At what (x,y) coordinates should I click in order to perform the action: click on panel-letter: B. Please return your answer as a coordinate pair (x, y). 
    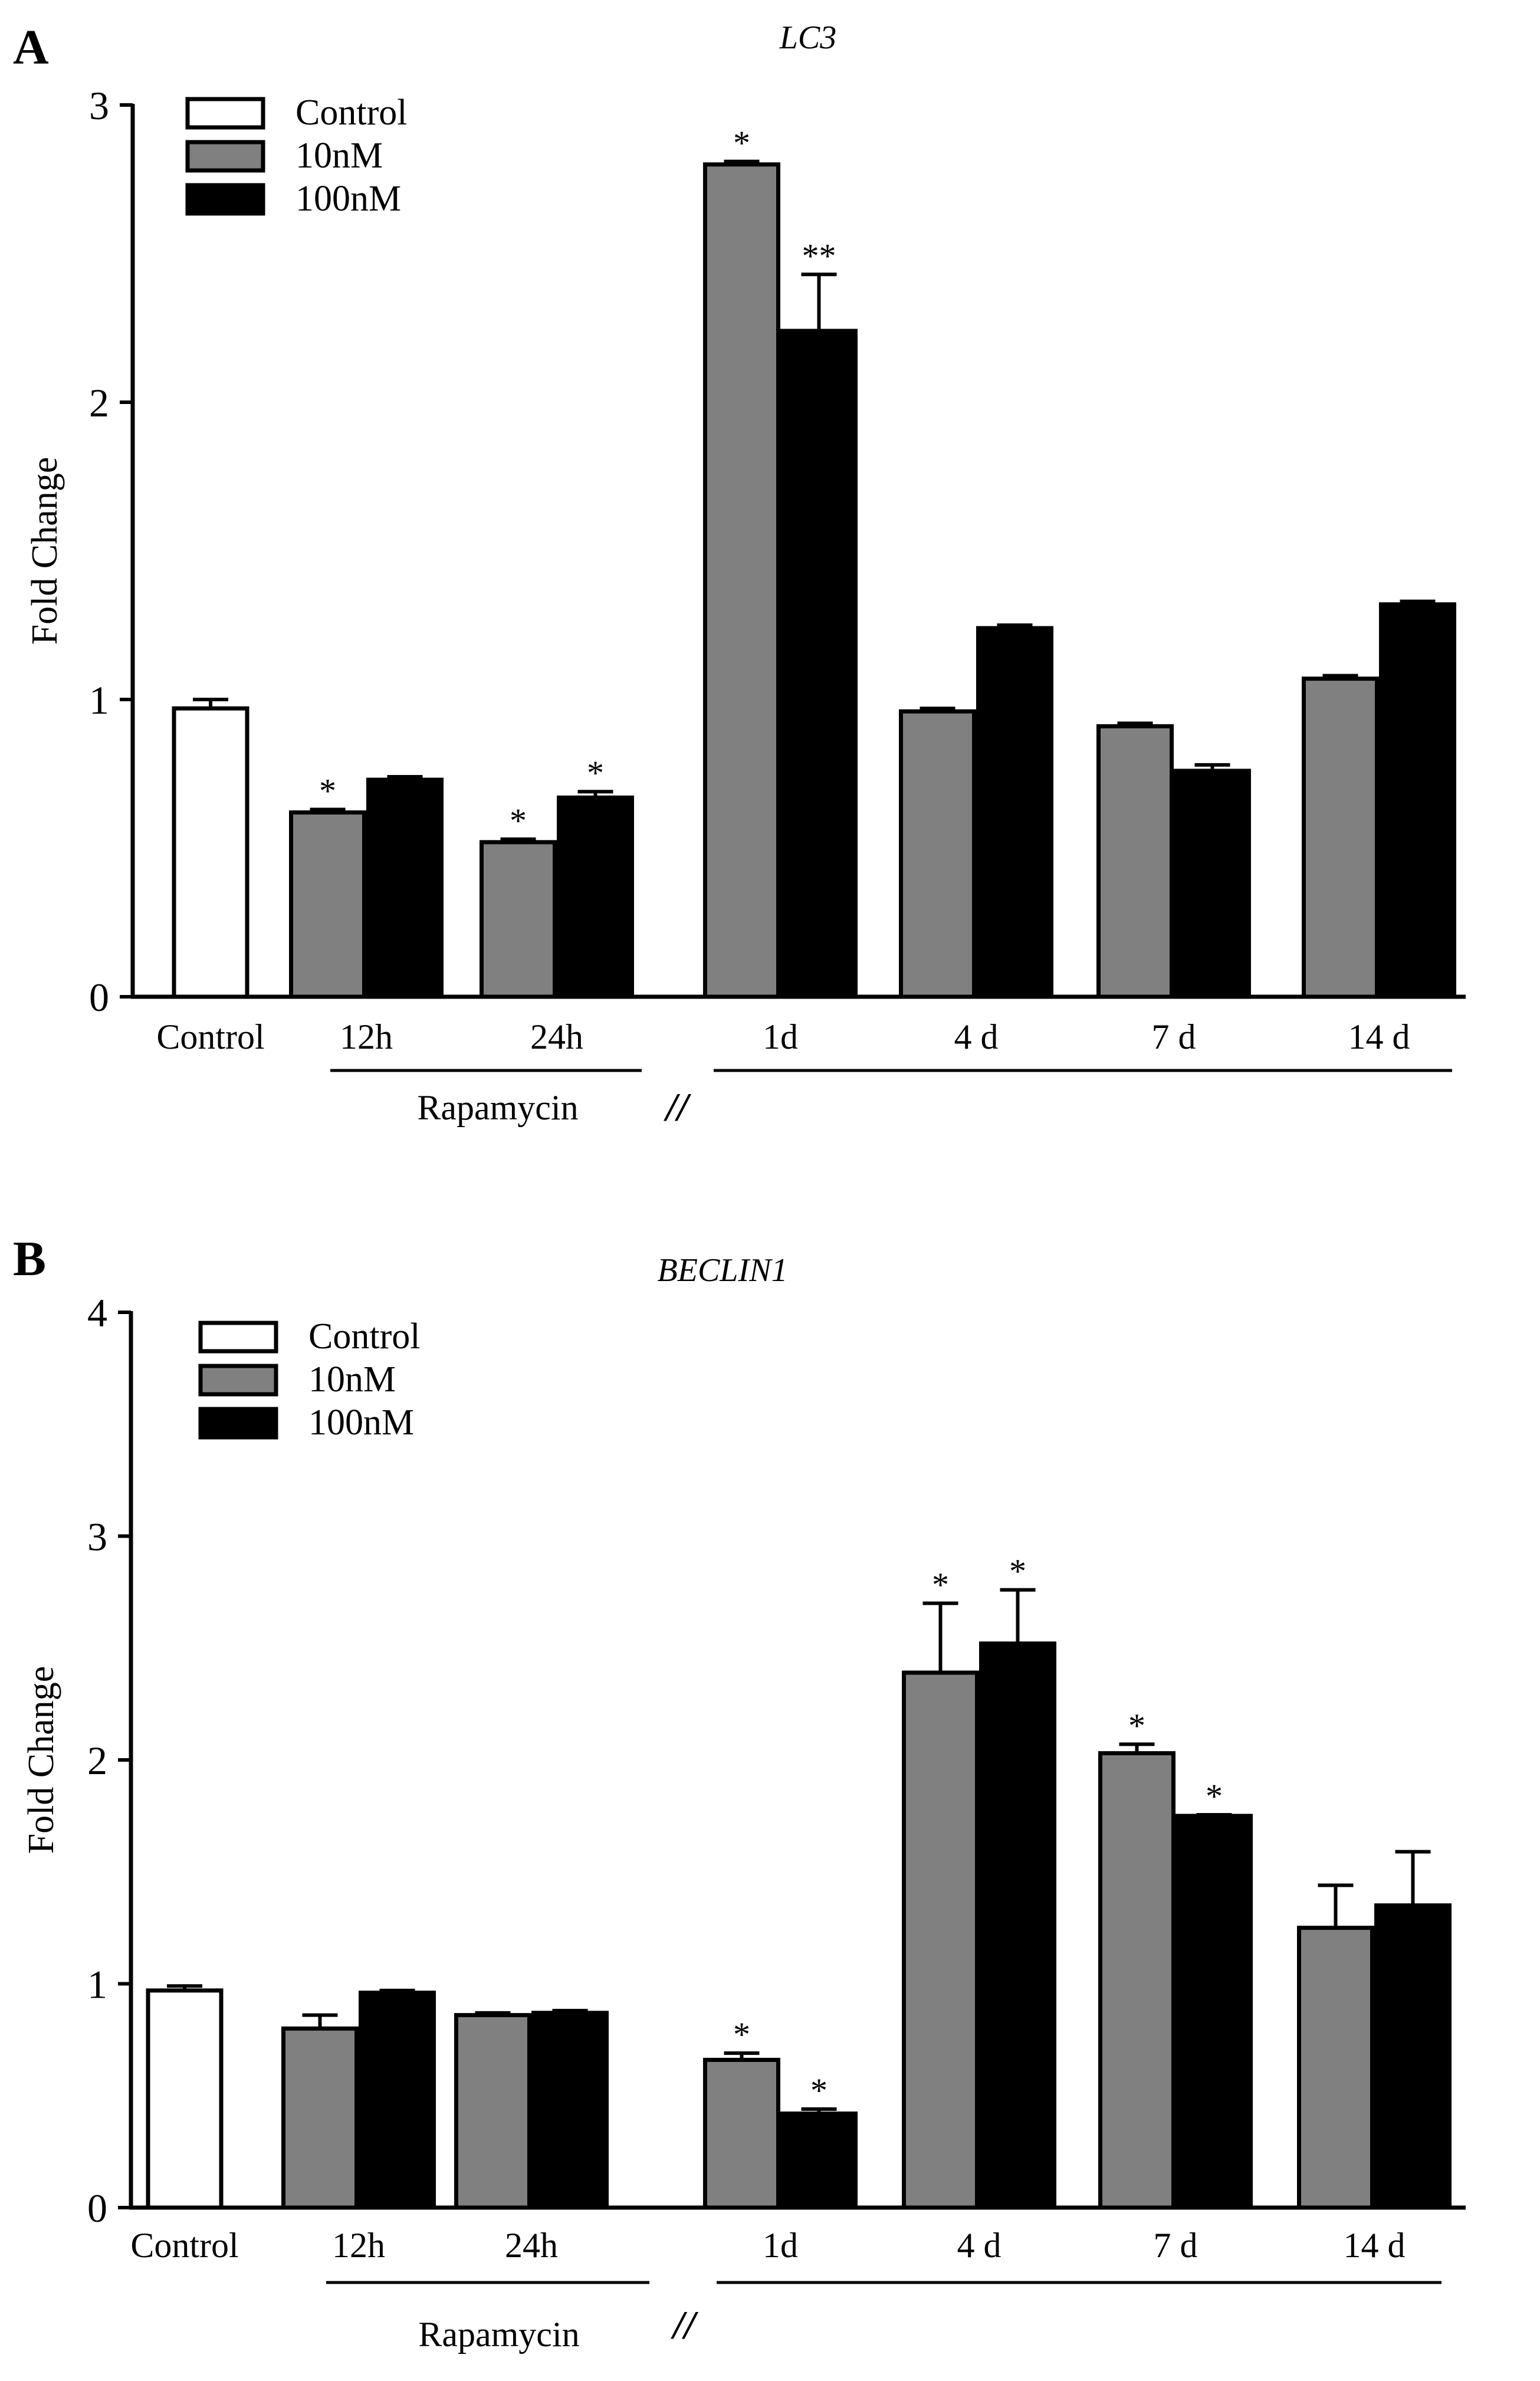
    Looking at the image, I should click on (29, 1258).